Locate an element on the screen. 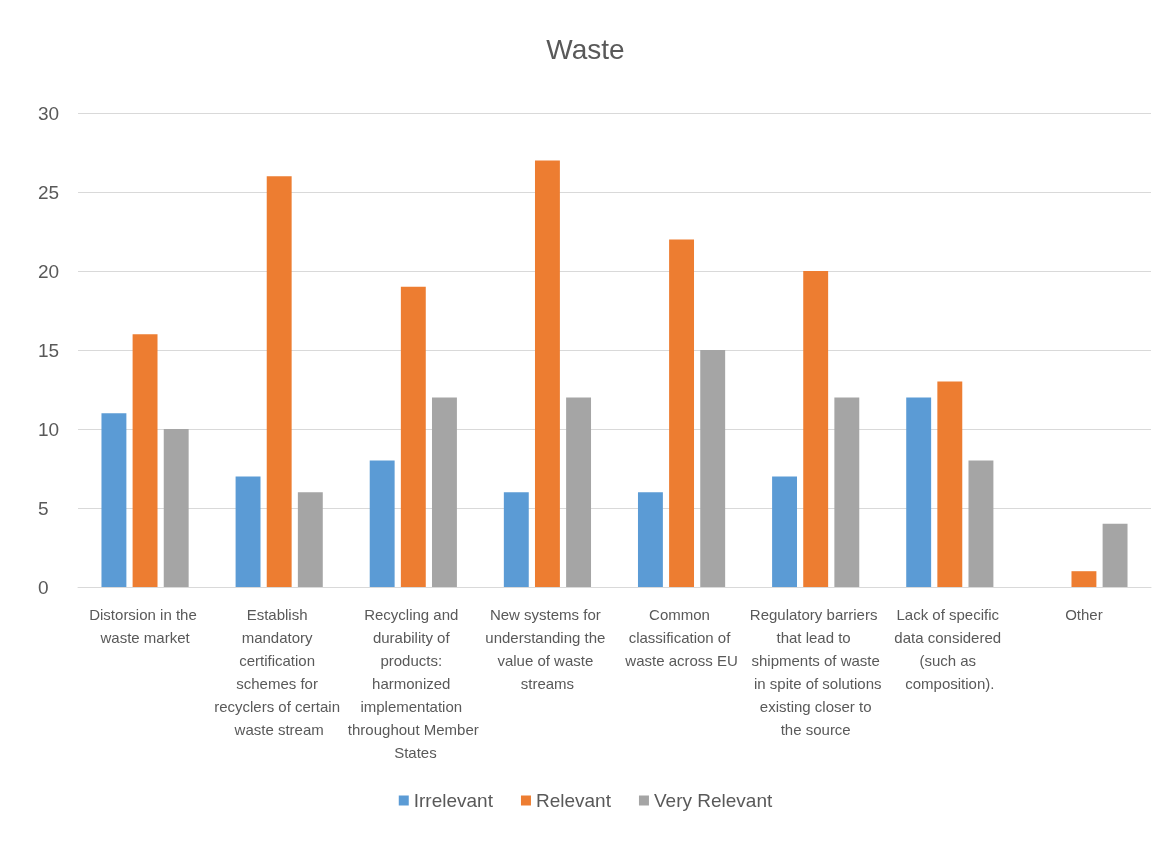 This screenshot has width=1171, height=841. legend-label: Very Relevant is located at coordinates (713, 800).